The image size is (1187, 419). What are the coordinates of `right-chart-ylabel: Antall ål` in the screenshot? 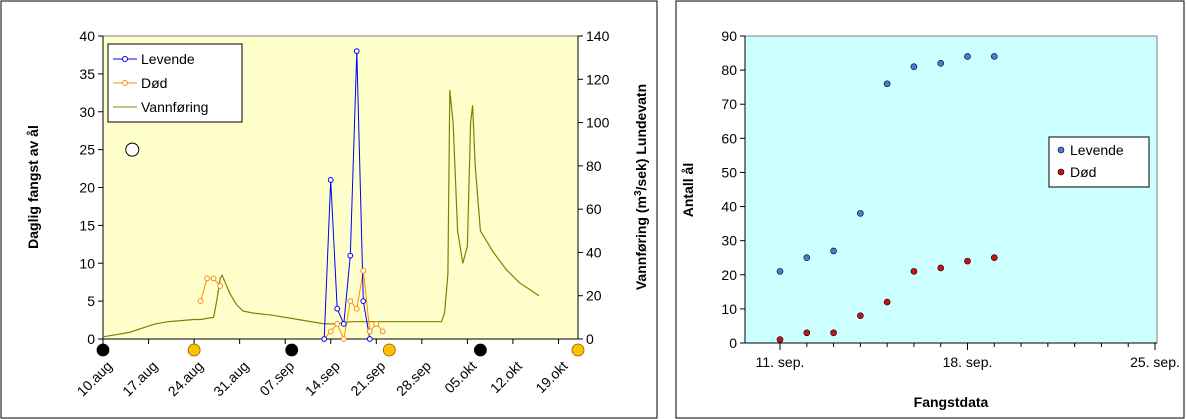 It's located at (688, 190).